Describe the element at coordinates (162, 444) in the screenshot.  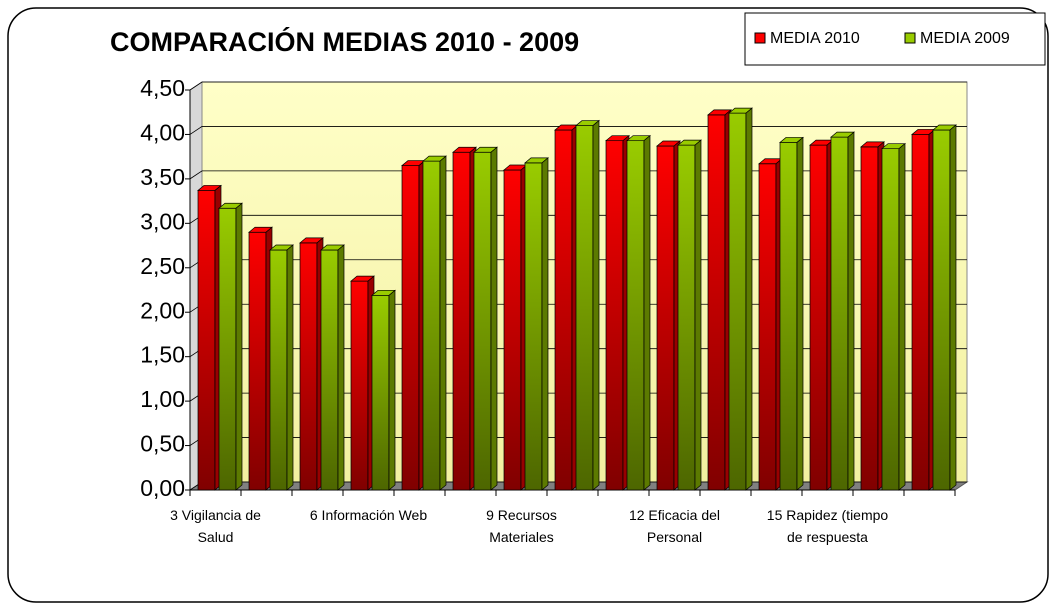
I see `y-tick-label: 0,50` at that location.